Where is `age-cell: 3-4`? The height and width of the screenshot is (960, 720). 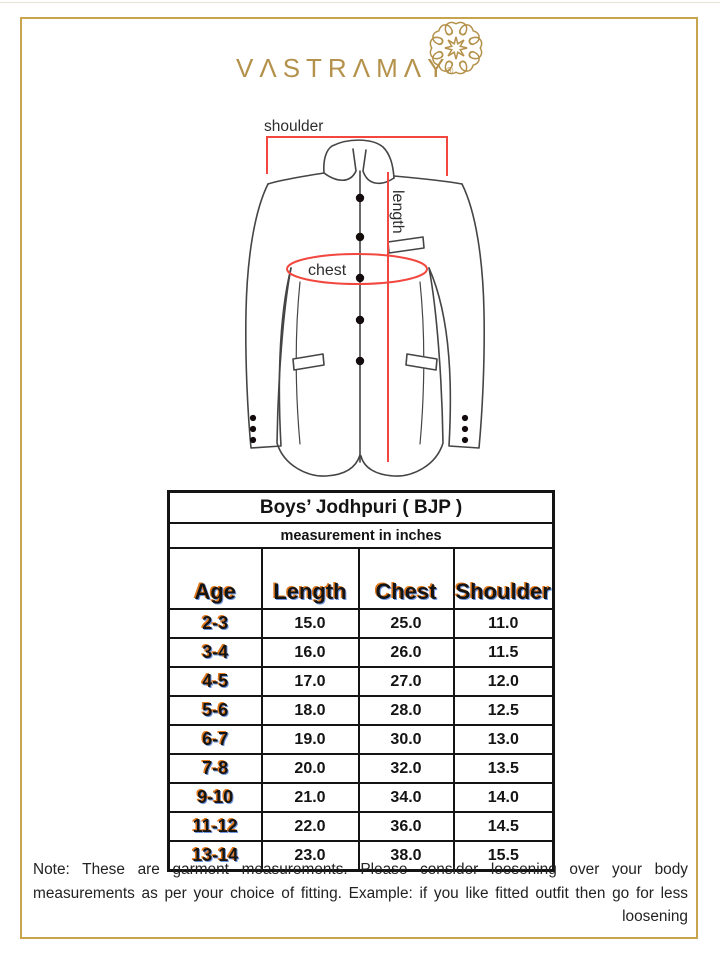 age-cell: 3-4 is located at coordinates (215, 652).